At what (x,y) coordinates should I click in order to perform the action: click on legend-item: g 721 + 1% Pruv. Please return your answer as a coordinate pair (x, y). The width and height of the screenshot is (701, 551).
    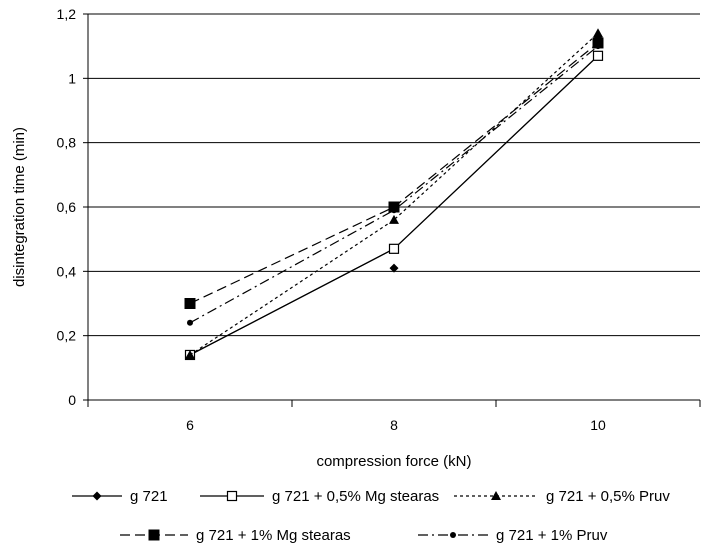
    Looking at the image, I should click on (513, 535).